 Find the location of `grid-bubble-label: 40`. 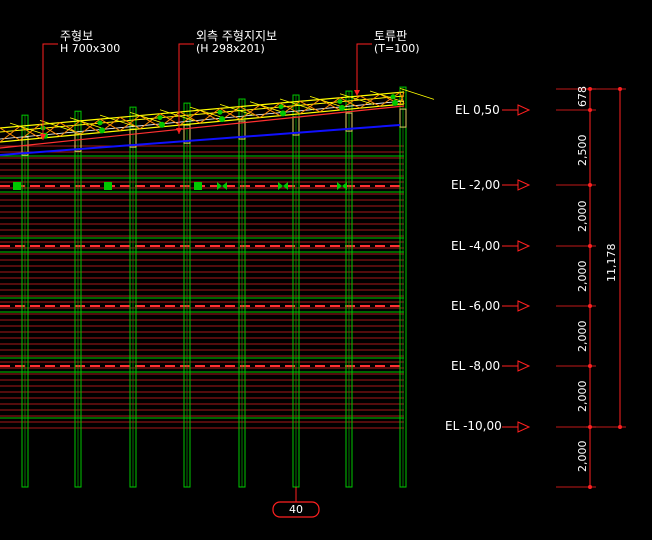

grid-bubble-label: 40 is located at coordinates (296, 509).